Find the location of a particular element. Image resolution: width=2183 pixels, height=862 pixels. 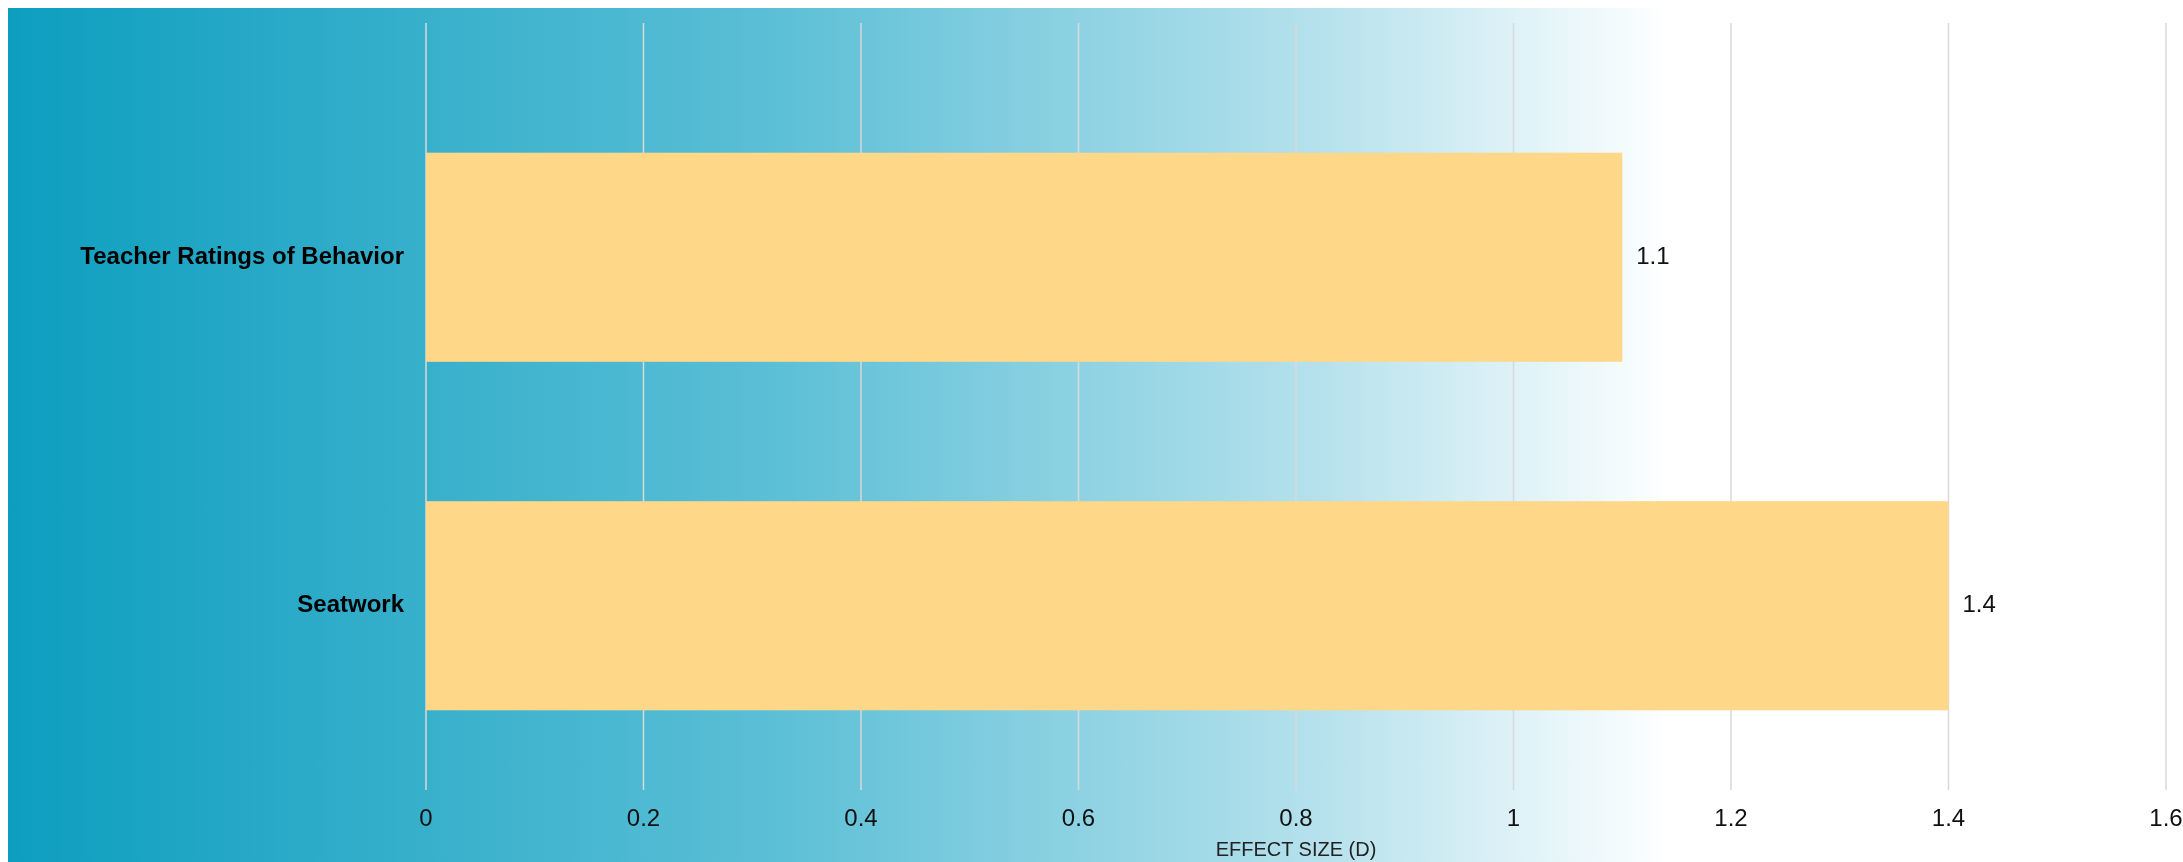

data-label: 1.4 is located at coordinates (1979, 604).